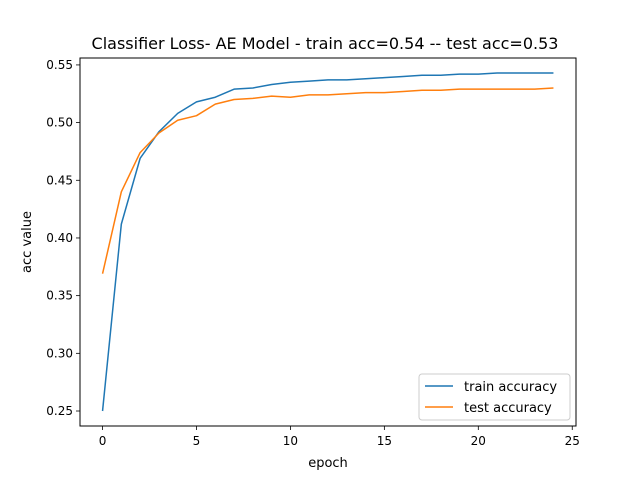  I want to click on x-tick-label: 20, so click(478, 441).